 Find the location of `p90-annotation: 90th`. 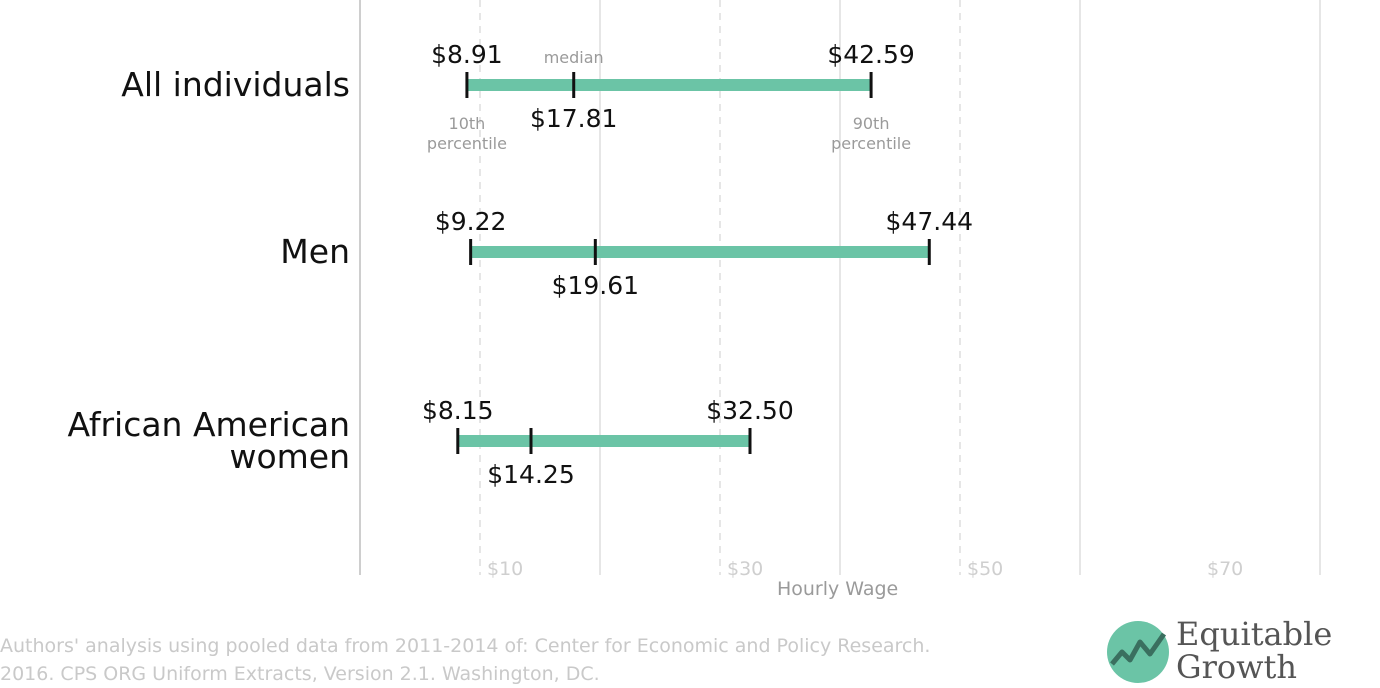

p90-annotation: 90th is located at coordinates (871, 123).